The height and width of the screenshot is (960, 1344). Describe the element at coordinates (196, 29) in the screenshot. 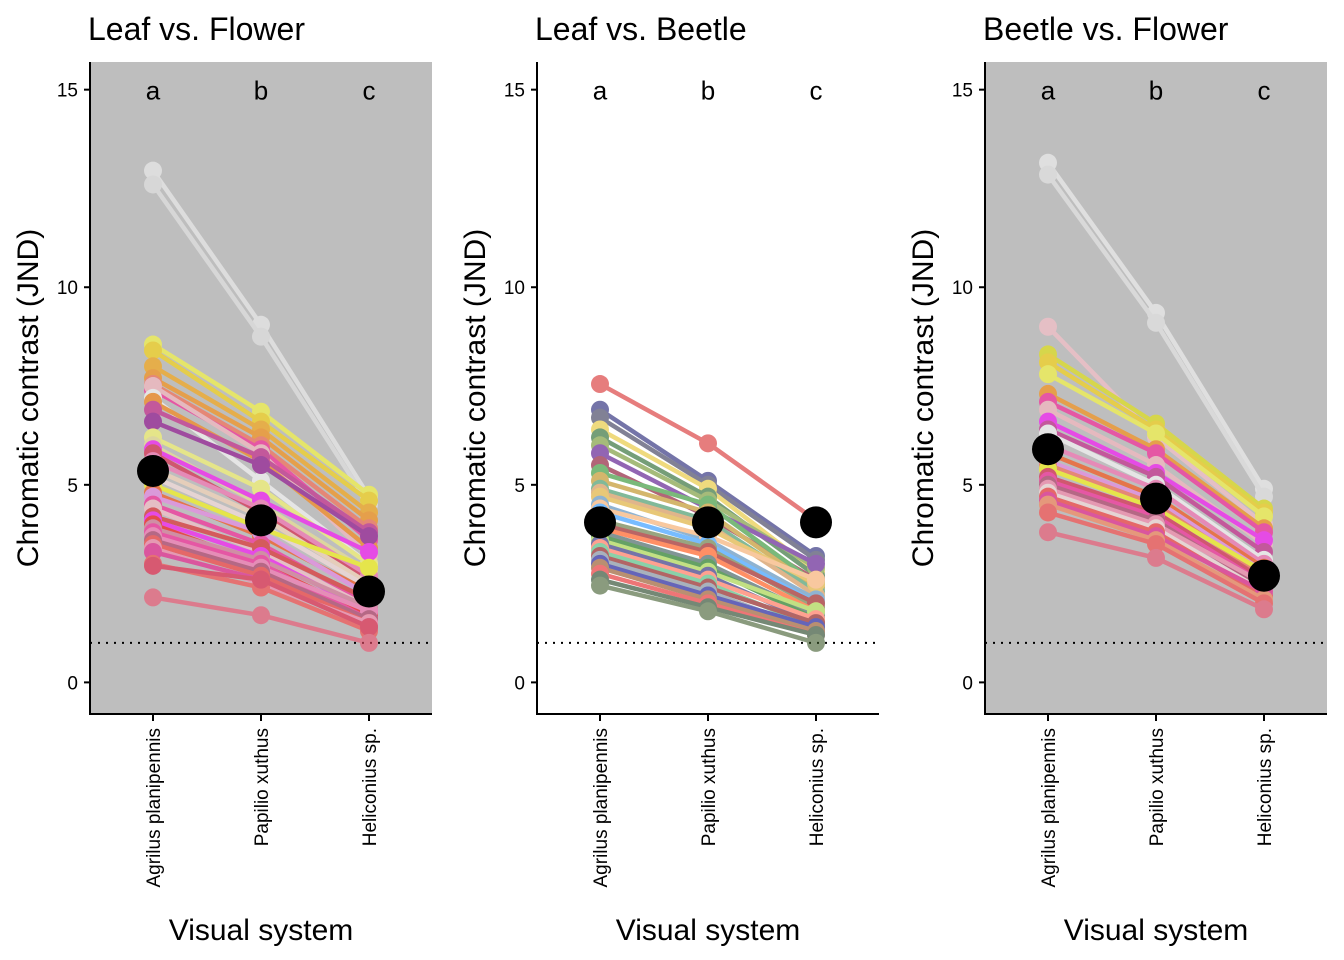

I see `panel-title: Leaf vs. Flower` at that location.